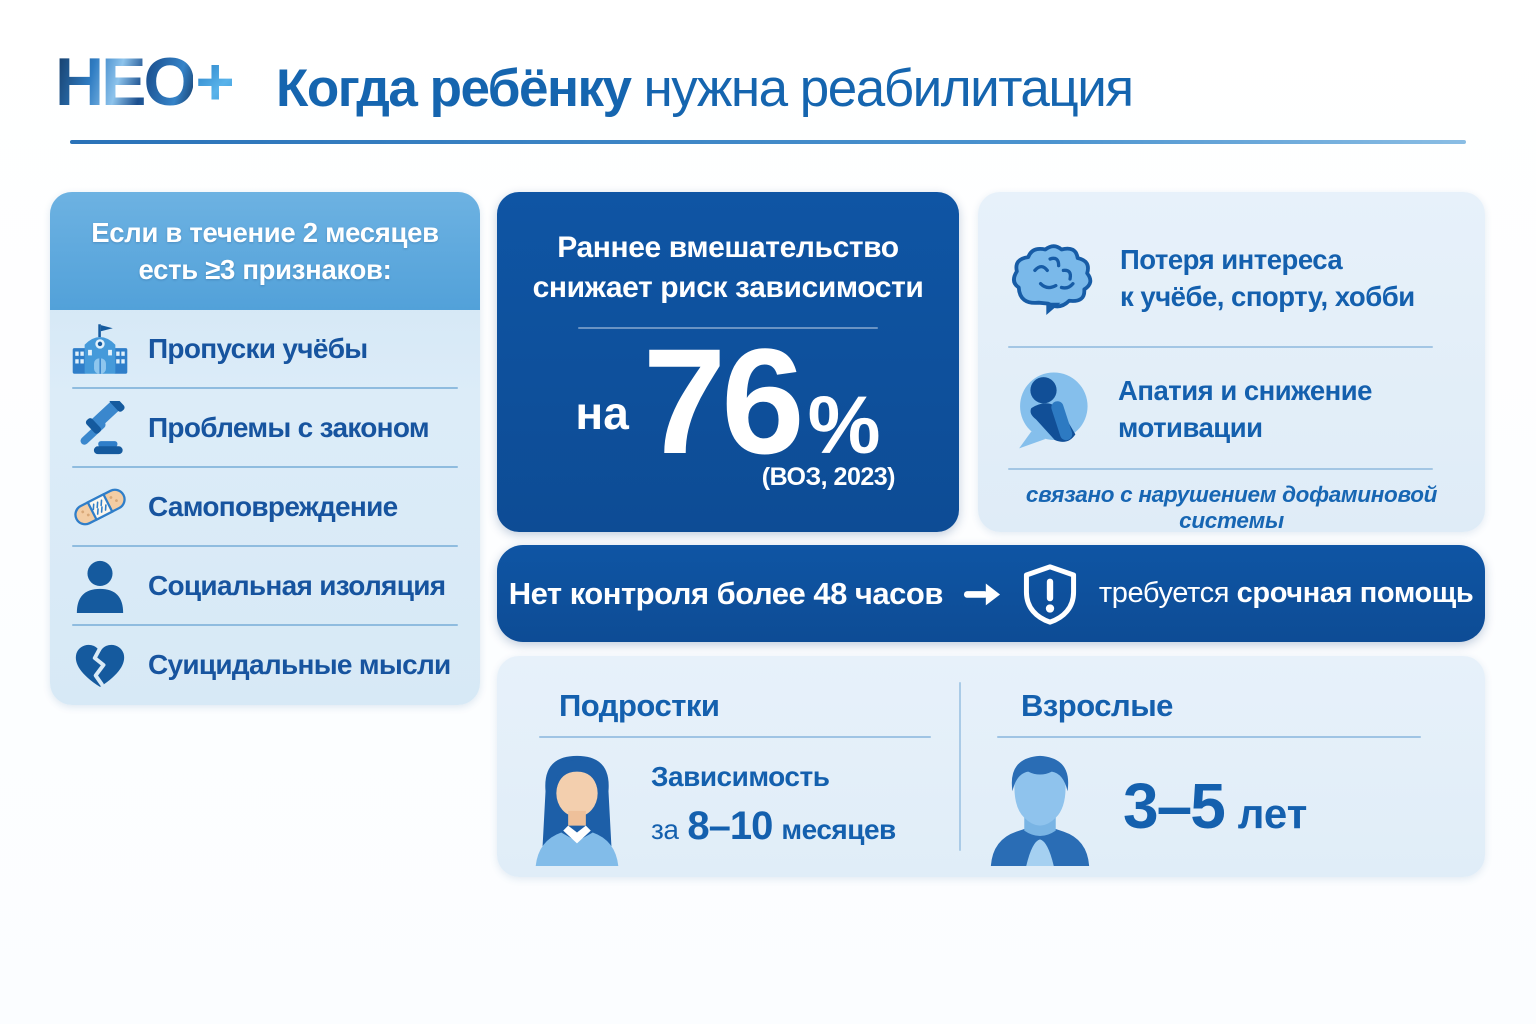 This screenshot has height=1024, width=1536. Describe the element at coordinates (289, 427) in the screenshot. I see `sign-label: Проблемы с законом` at that location.